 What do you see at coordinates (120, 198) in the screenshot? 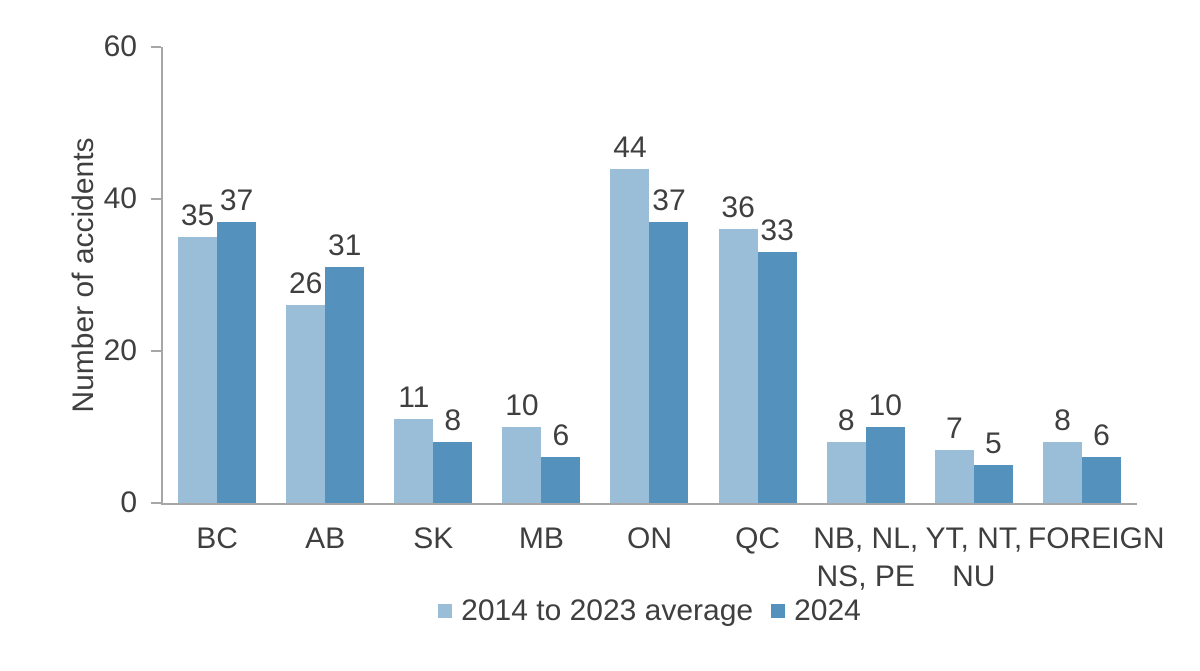
I see `y-tick-label: 40` at bounding box center [120, 198].